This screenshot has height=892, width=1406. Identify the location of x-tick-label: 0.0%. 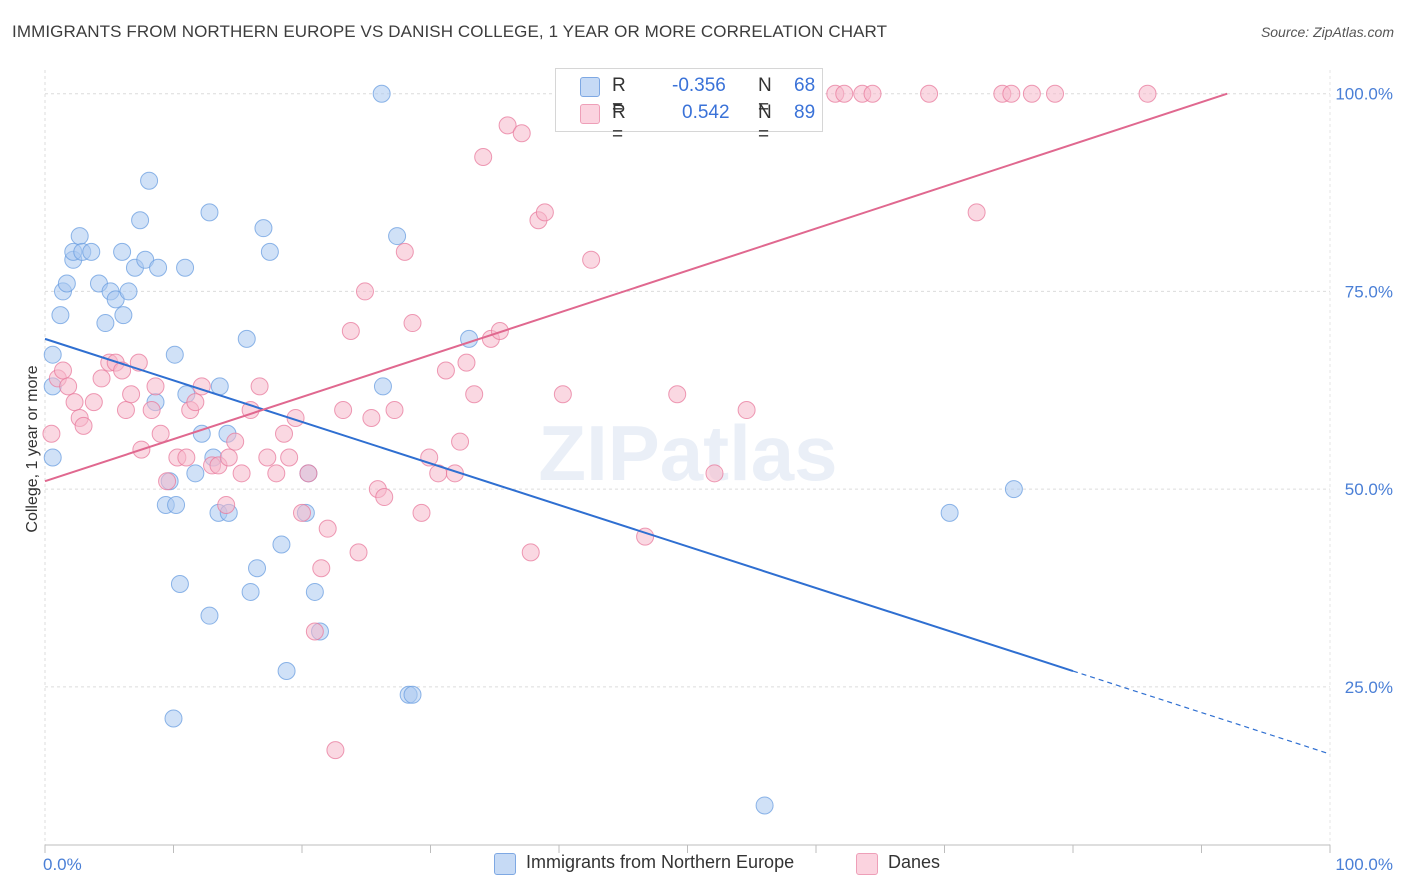
(62, 864).